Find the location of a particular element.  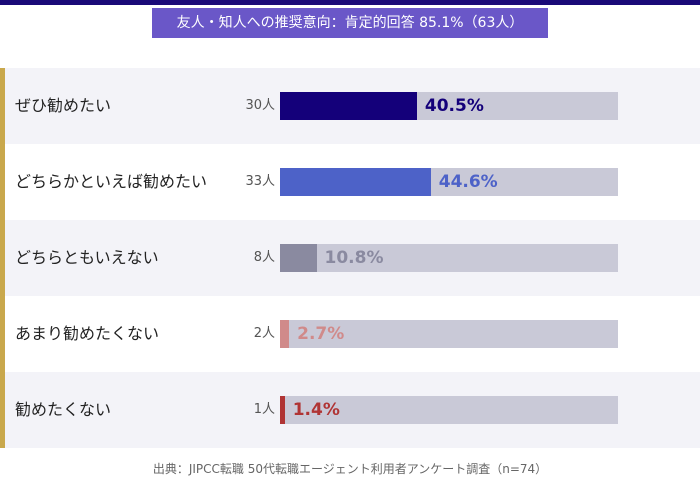

left-accent-bar is located at coordinates (2, 258).